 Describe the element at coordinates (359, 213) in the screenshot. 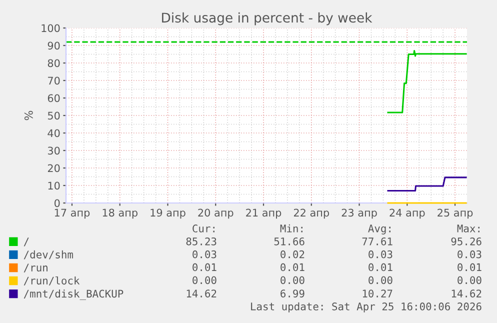

I see `x-tick-label: 23 апр` at that location.